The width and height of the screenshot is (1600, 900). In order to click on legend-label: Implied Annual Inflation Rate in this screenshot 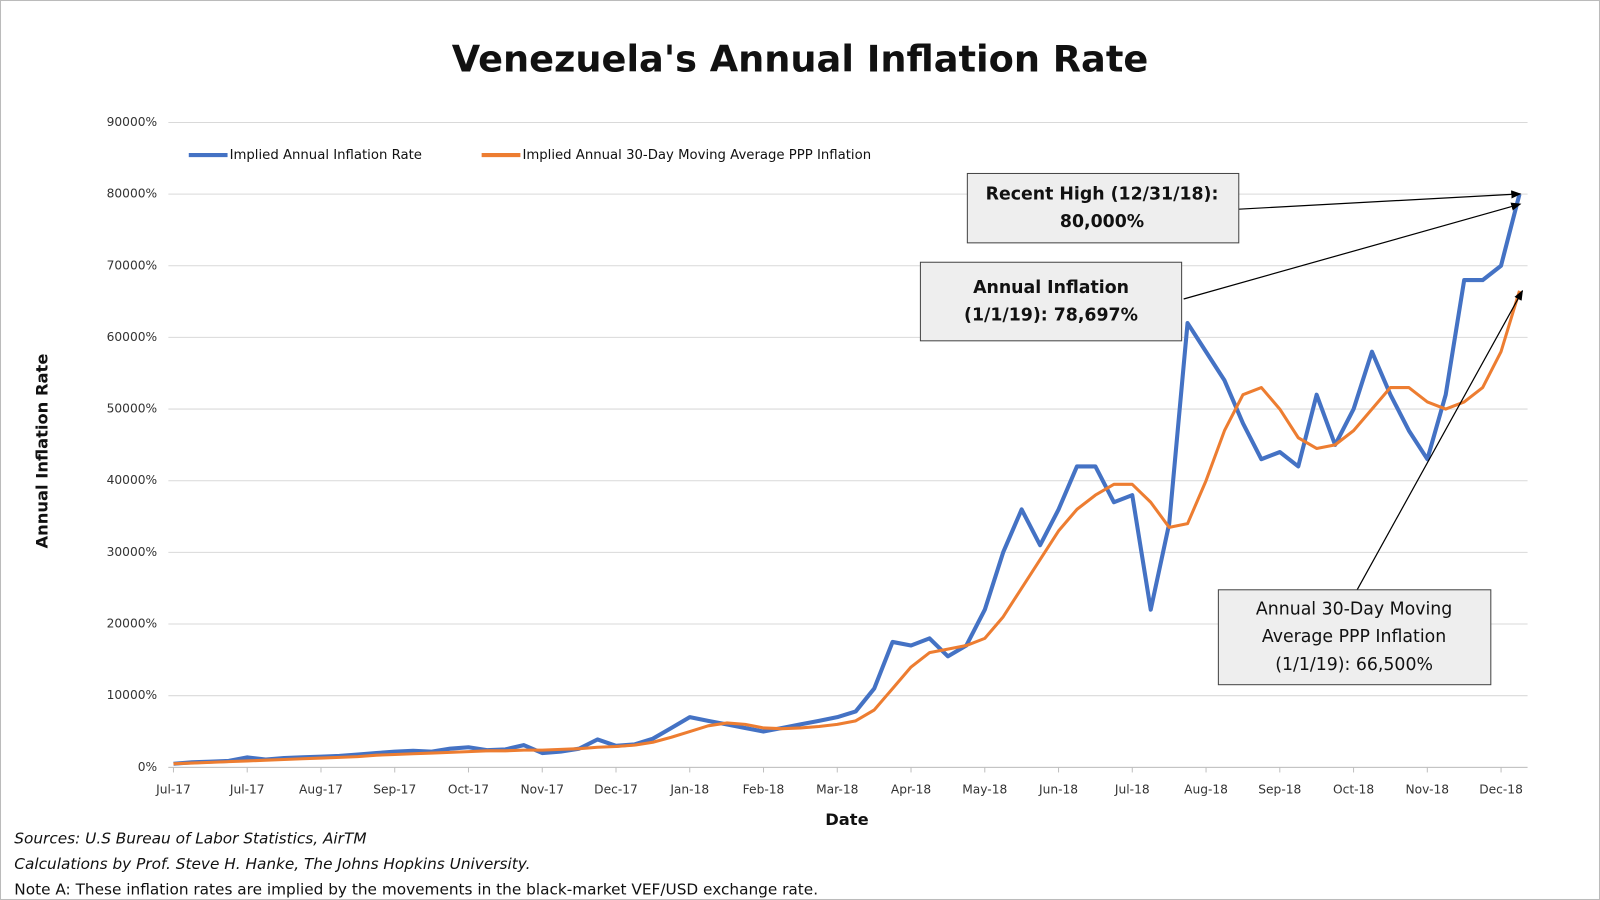, I will do `click(326, 155)`.